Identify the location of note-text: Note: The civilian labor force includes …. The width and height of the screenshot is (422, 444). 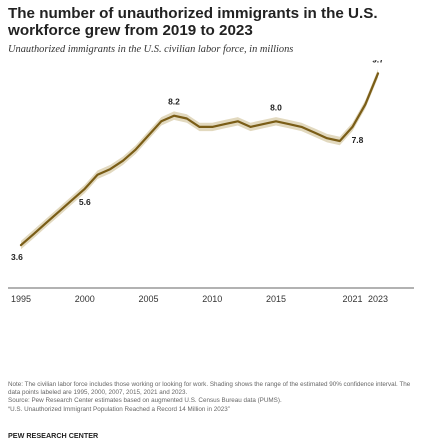
(209, 389).